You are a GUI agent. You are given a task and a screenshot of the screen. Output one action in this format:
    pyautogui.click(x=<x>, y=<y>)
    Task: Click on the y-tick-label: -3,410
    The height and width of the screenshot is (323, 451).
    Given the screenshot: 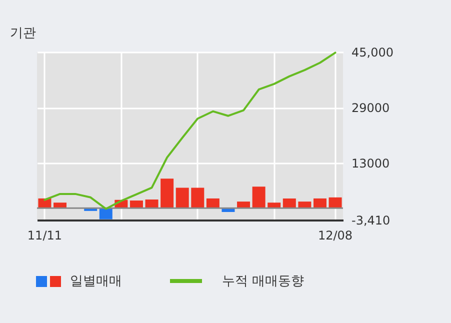 What is the action you would take?
    pyautogui.click(x=371, y=221)
    